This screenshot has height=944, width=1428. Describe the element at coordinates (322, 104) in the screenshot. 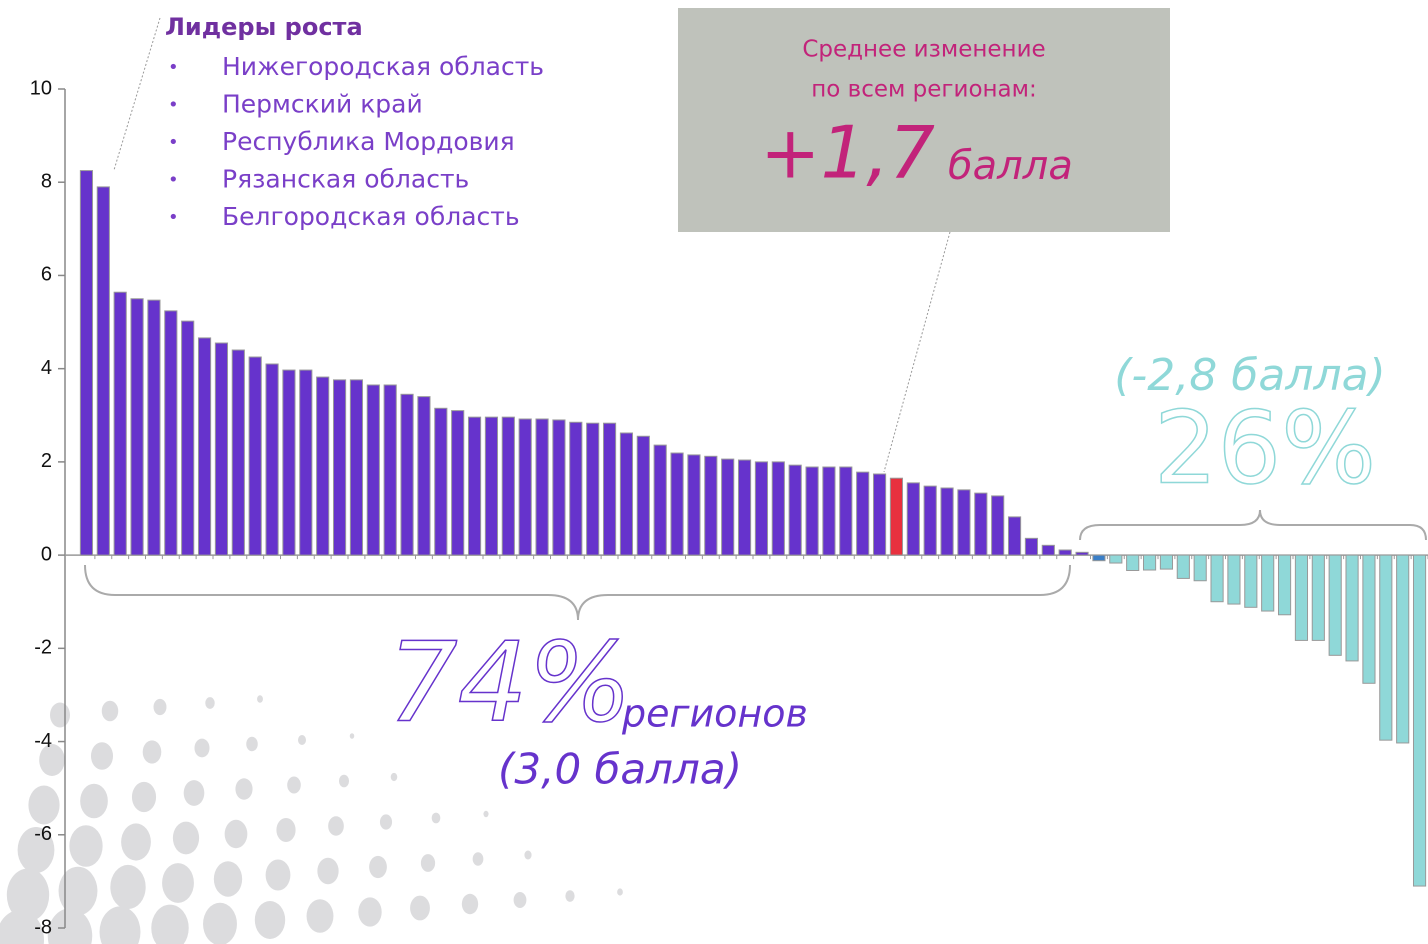

I see `leader-item: Пермский край` at that location.